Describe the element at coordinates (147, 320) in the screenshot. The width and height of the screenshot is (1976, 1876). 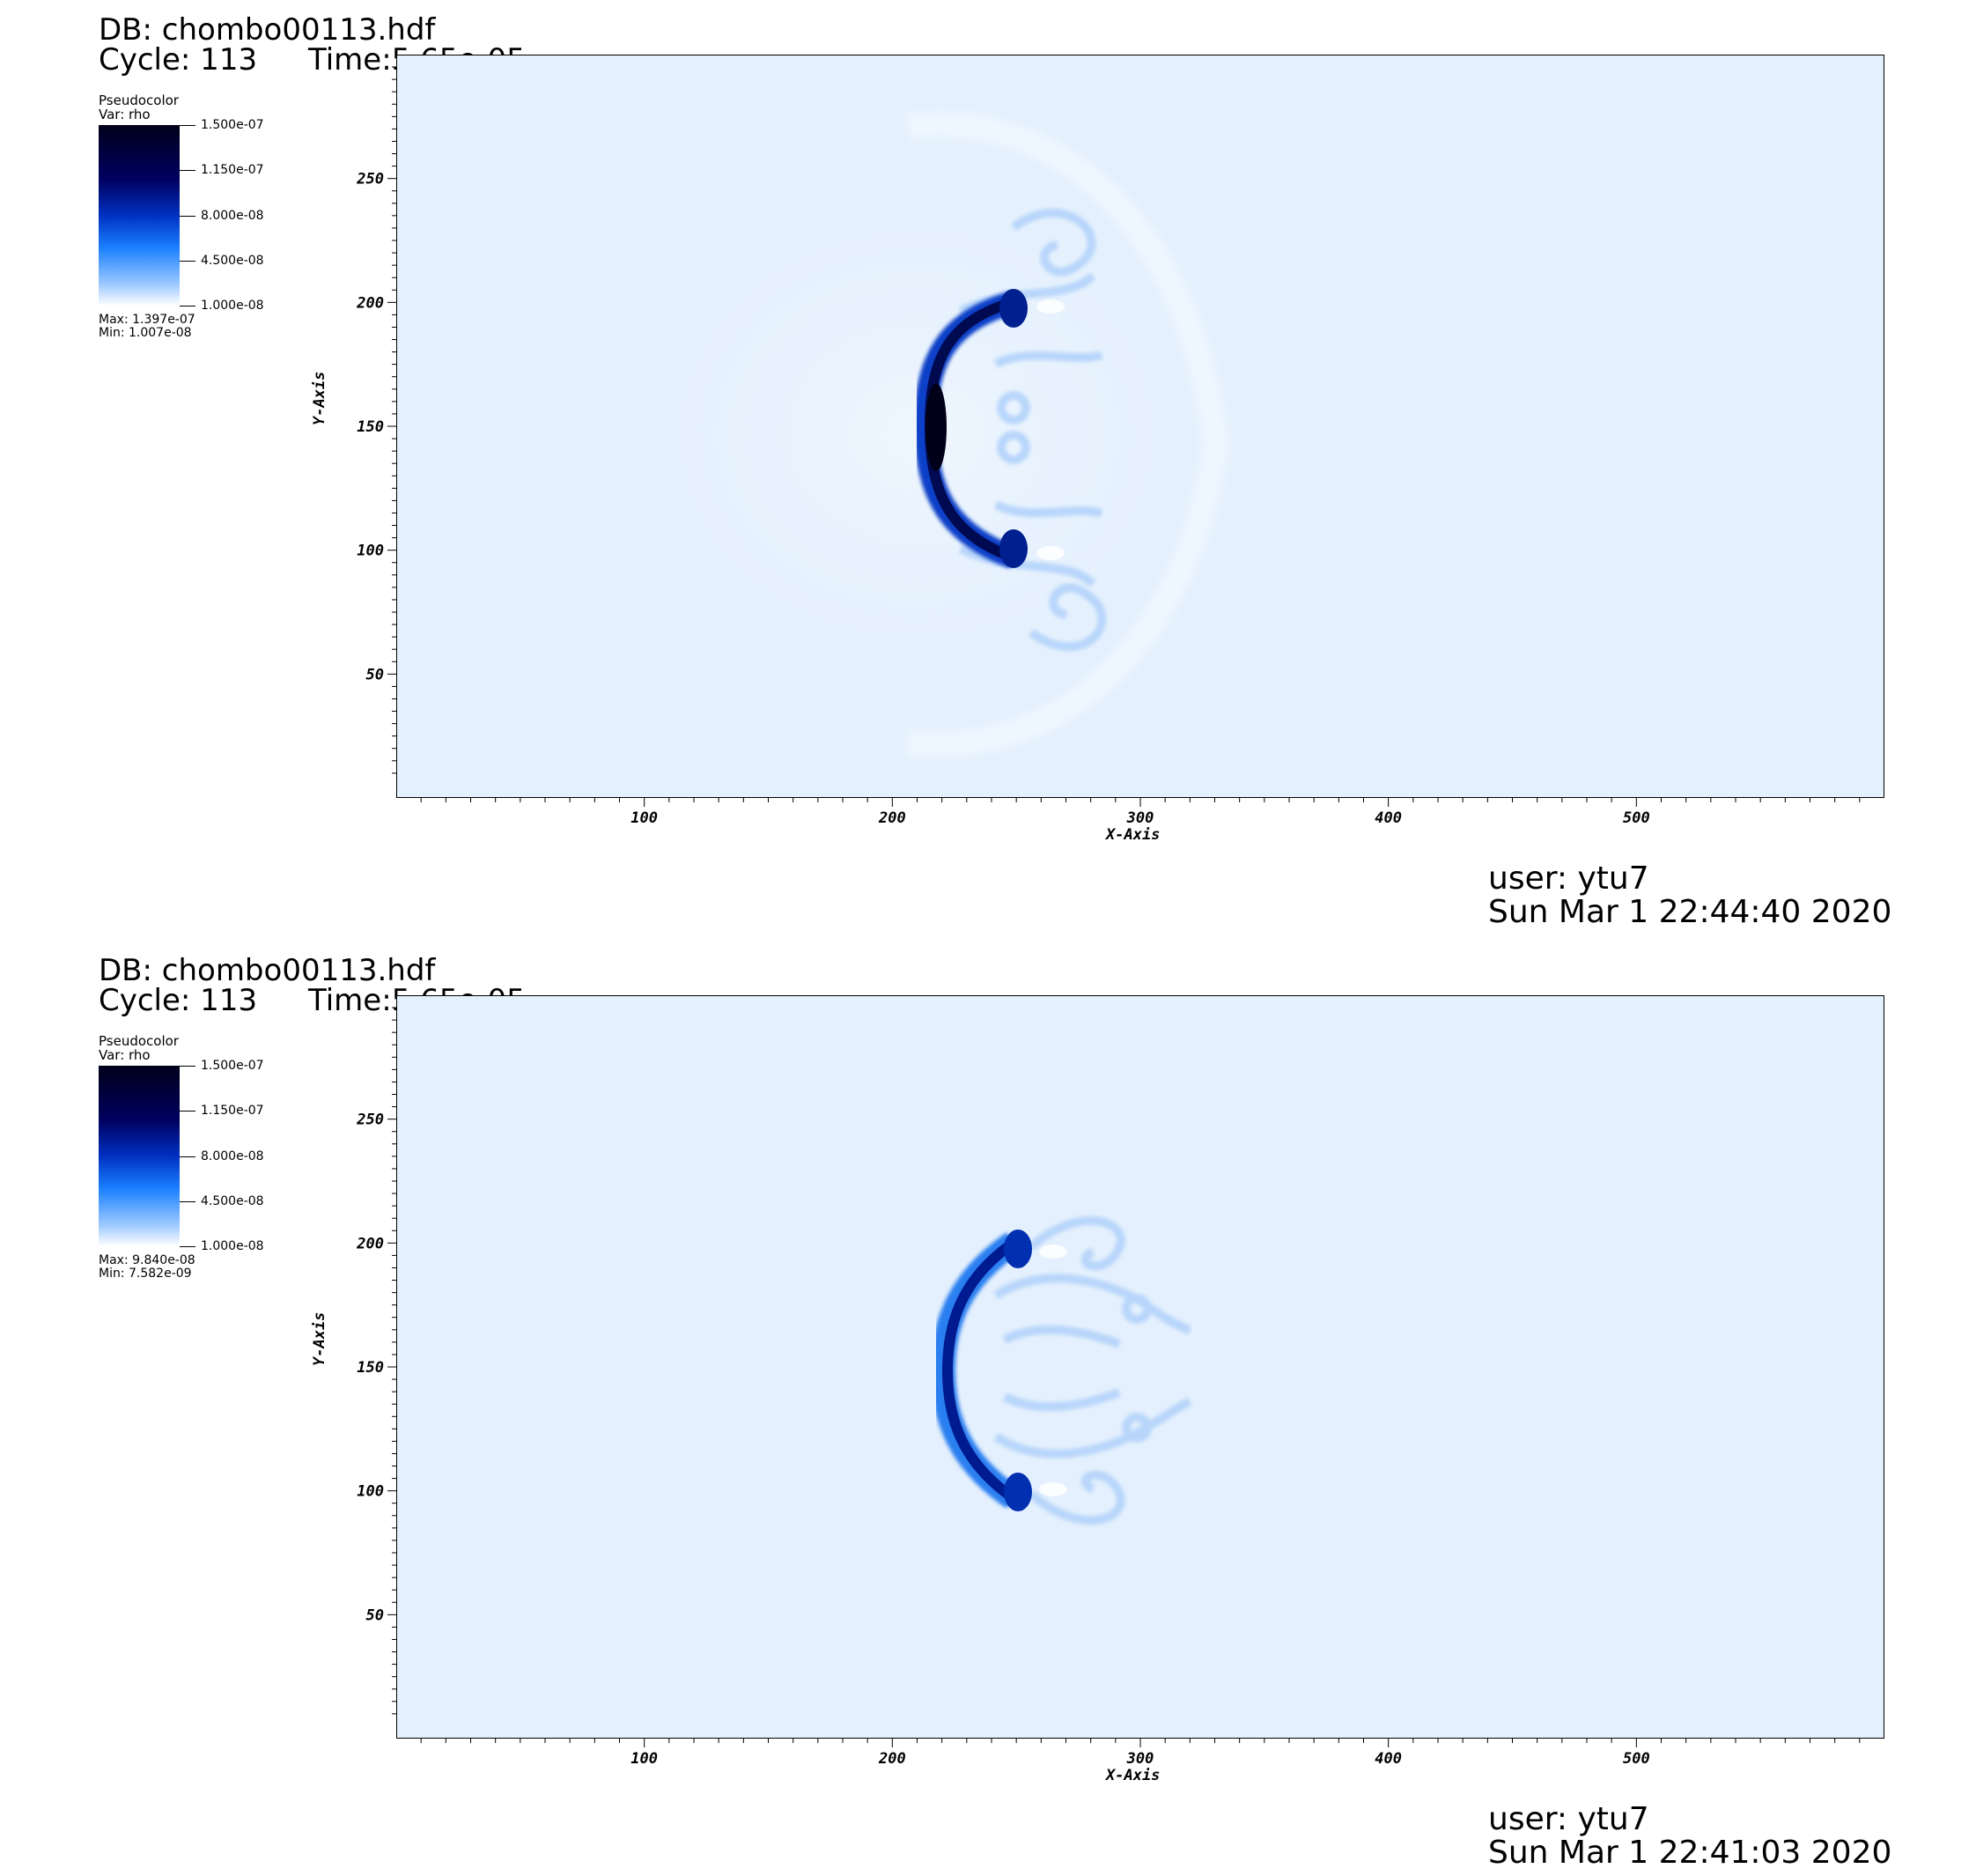
I see `legend-max: Max: 1.397e-07` at that location.